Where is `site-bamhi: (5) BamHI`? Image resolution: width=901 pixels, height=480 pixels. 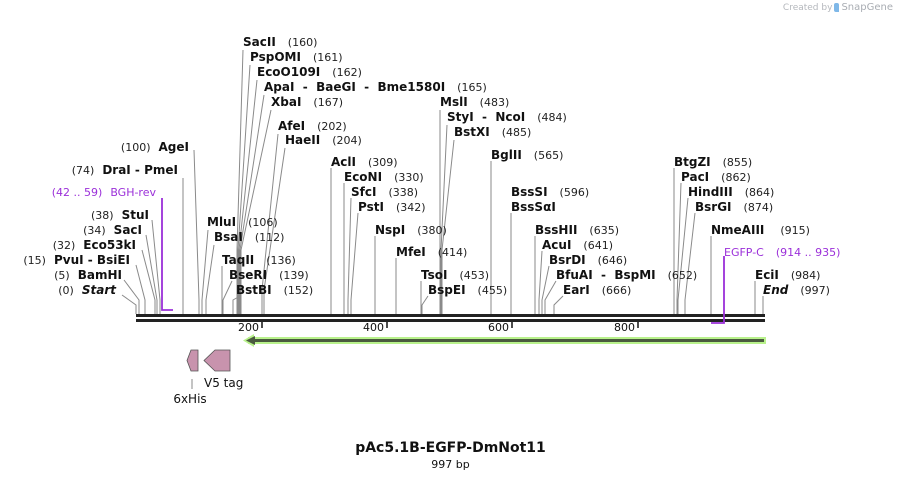 site-bamhi: (5) BamHI is located at coordinates (88, 275).